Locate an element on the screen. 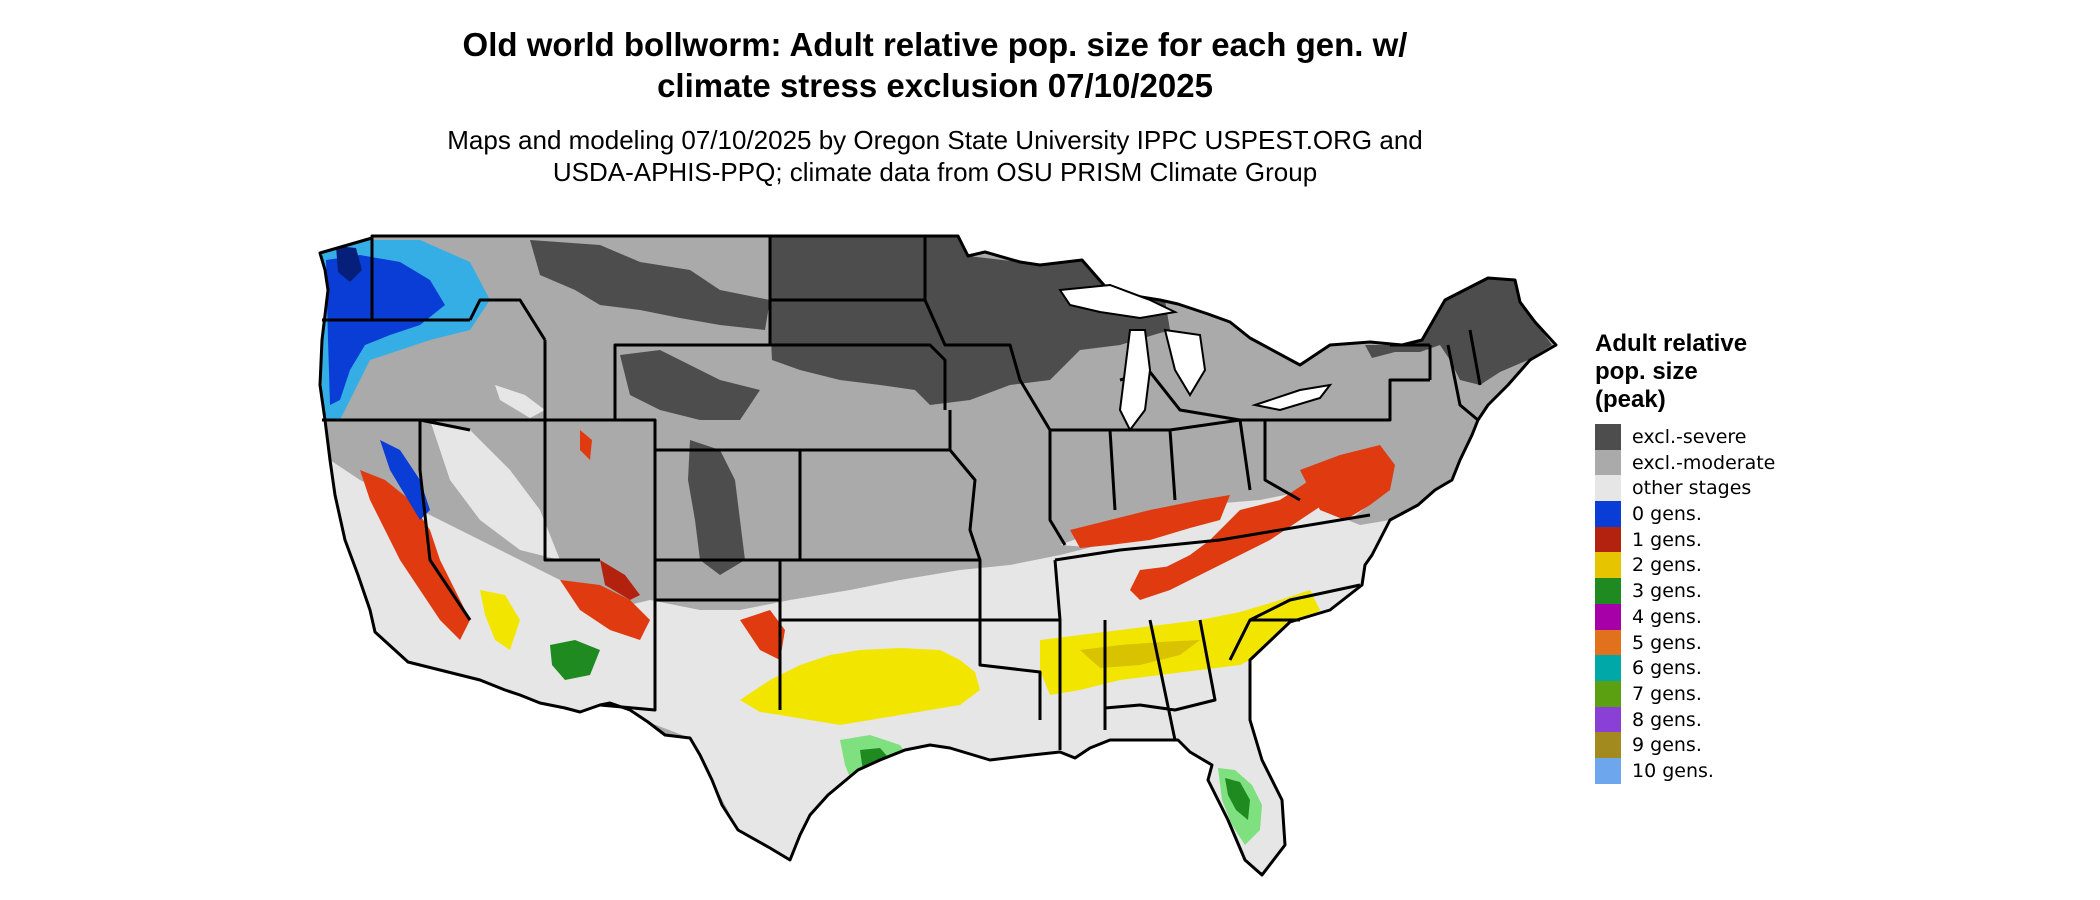  legend-item: excl.-moderate is located at coordinates (1705, 462).